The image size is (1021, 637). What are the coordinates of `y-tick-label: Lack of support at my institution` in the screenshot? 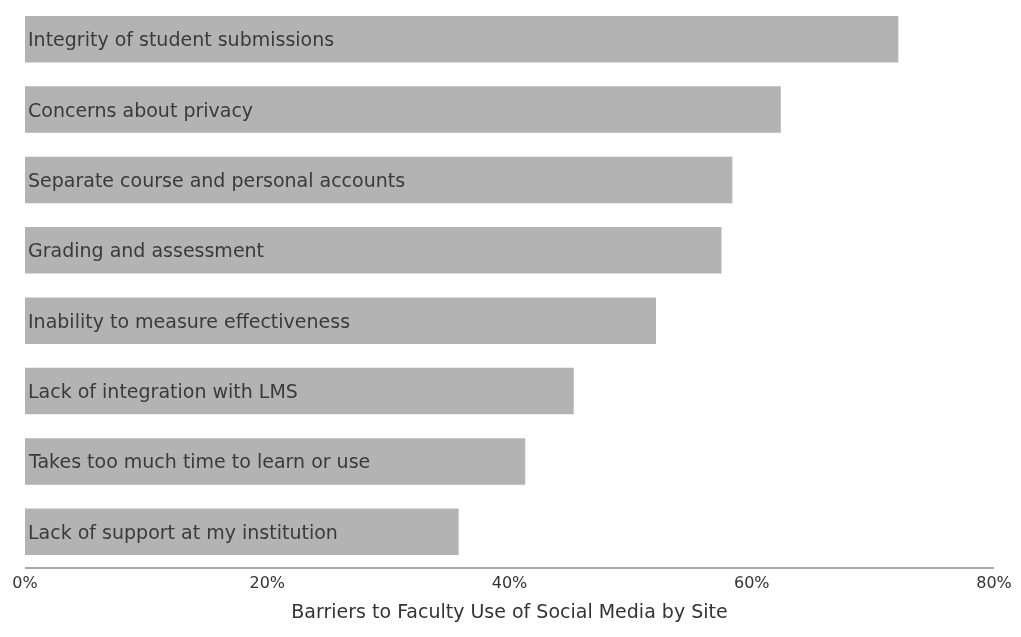 It's located at (183, 531).